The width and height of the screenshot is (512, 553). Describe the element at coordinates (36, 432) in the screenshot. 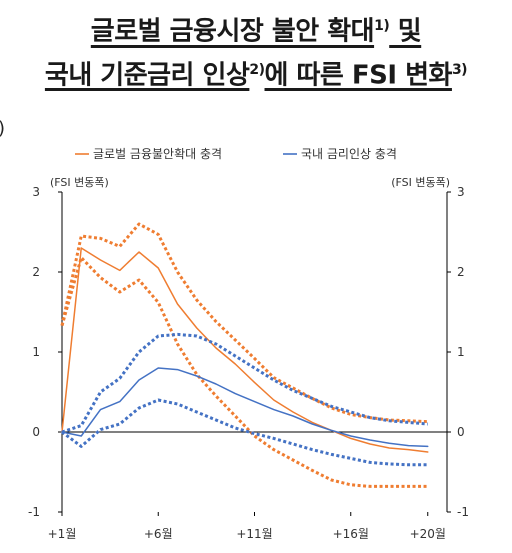

I see `y-tick-label-left: 0` at that location.